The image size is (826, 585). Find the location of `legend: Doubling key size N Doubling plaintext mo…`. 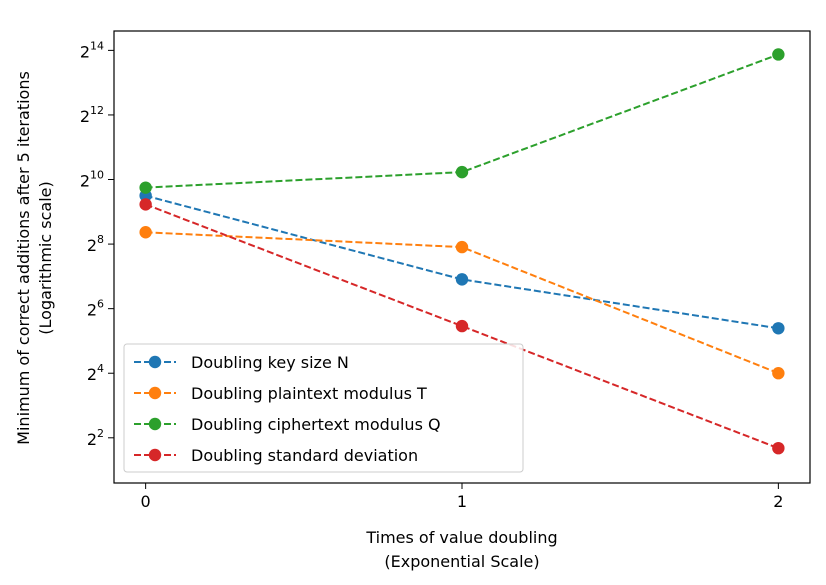

legend: Doubling key size N Doubling plaintext mo… is located at coordinates (323, 408).